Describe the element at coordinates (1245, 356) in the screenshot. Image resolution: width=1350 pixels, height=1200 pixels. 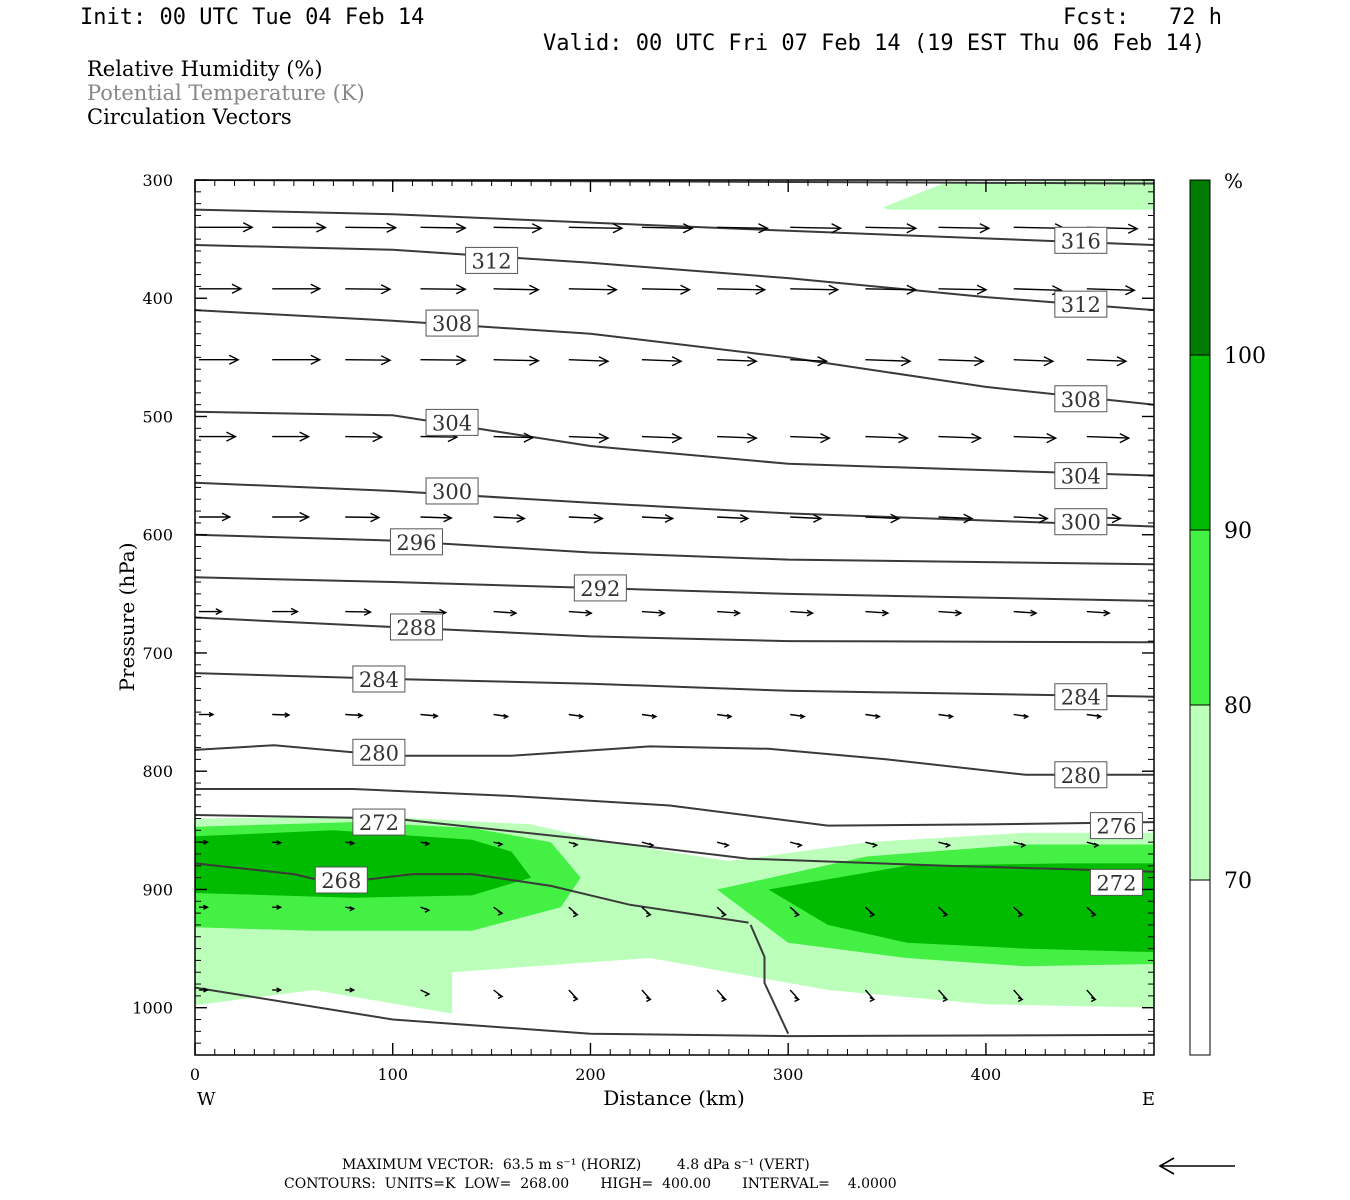
I see `colorbar-level-label: 100` at that location.